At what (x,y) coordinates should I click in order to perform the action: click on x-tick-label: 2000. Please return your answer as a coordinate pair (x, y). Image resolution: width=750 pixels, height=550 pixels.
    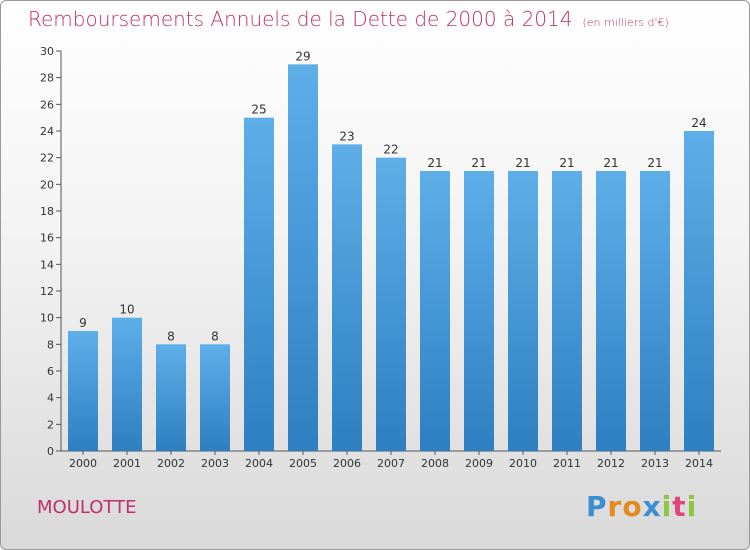
    Looking at the image, I should click on (83, 463).